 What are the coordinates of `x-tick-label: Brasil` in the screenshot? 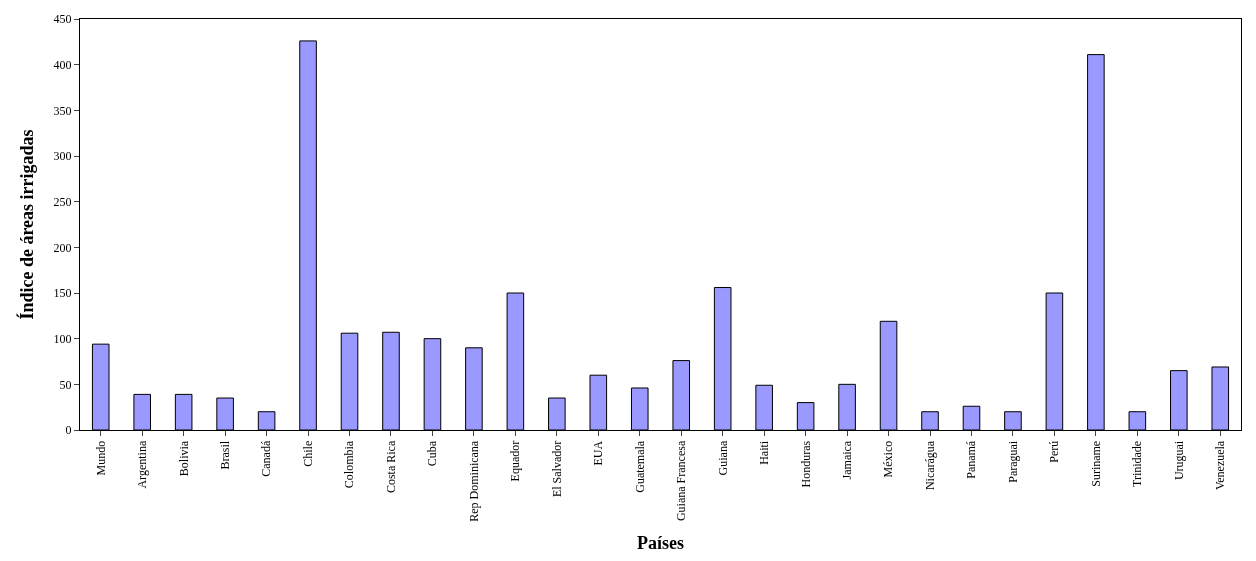 It's located at (225, 455).